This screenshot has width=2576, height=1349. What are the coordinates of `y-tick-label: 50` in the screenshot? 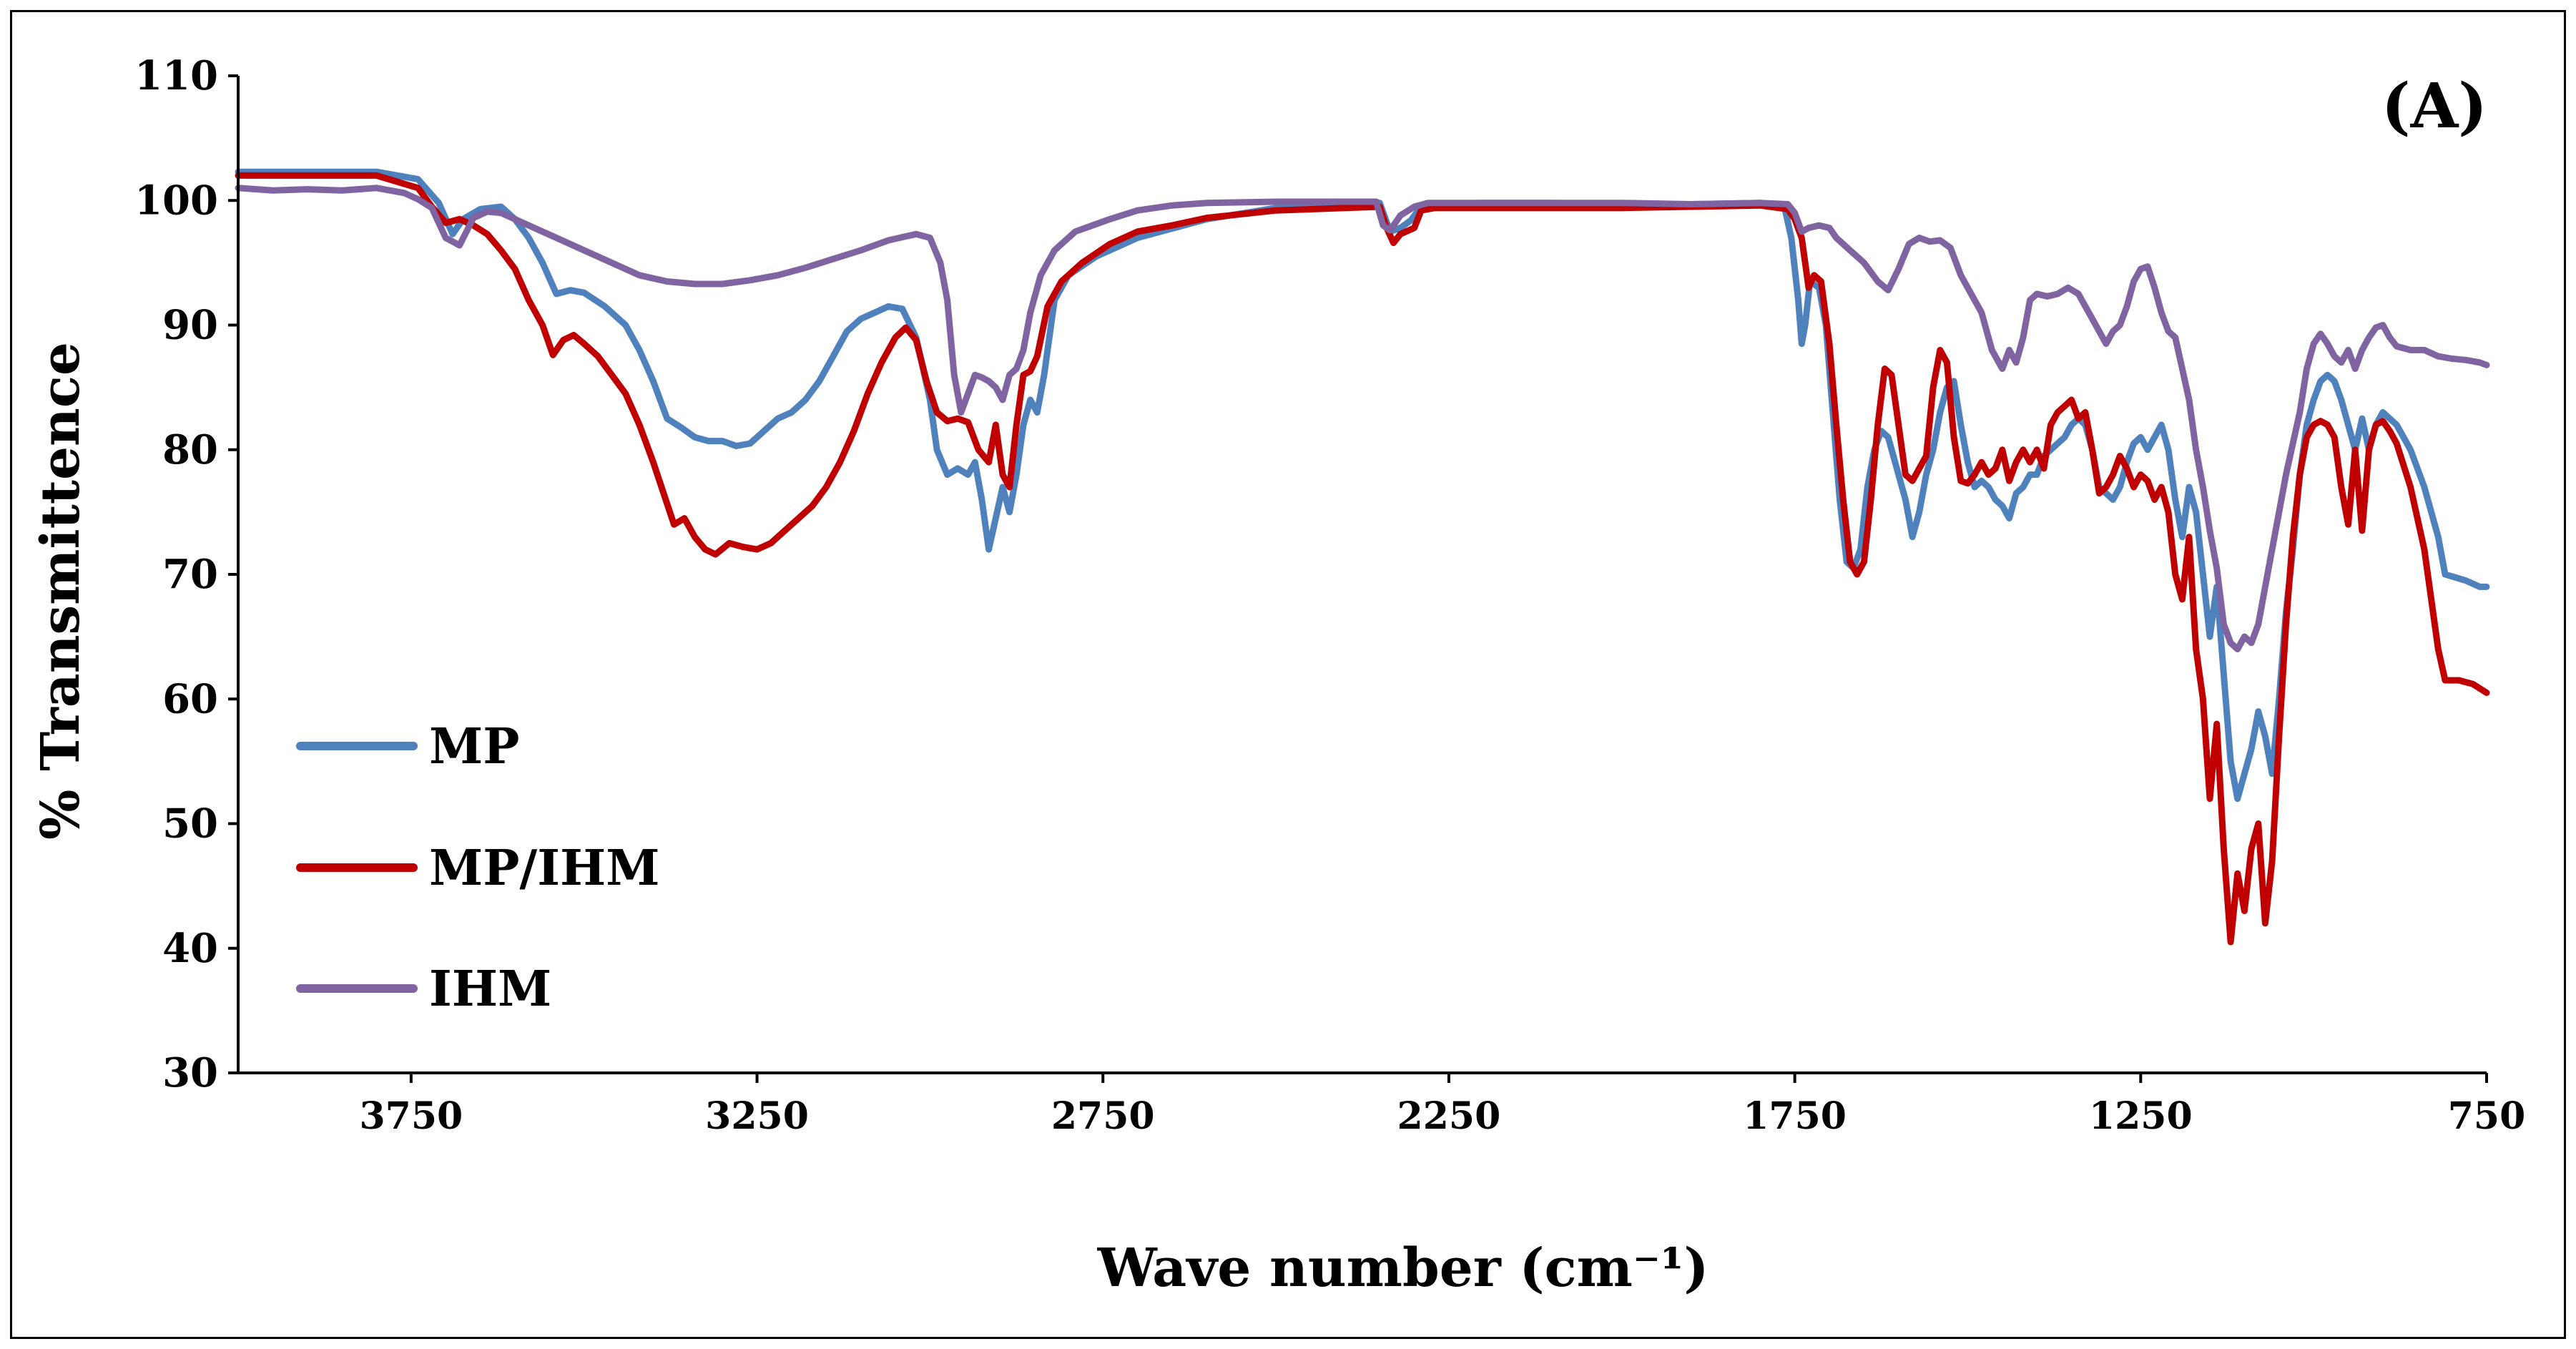 It's located at (190, 824).